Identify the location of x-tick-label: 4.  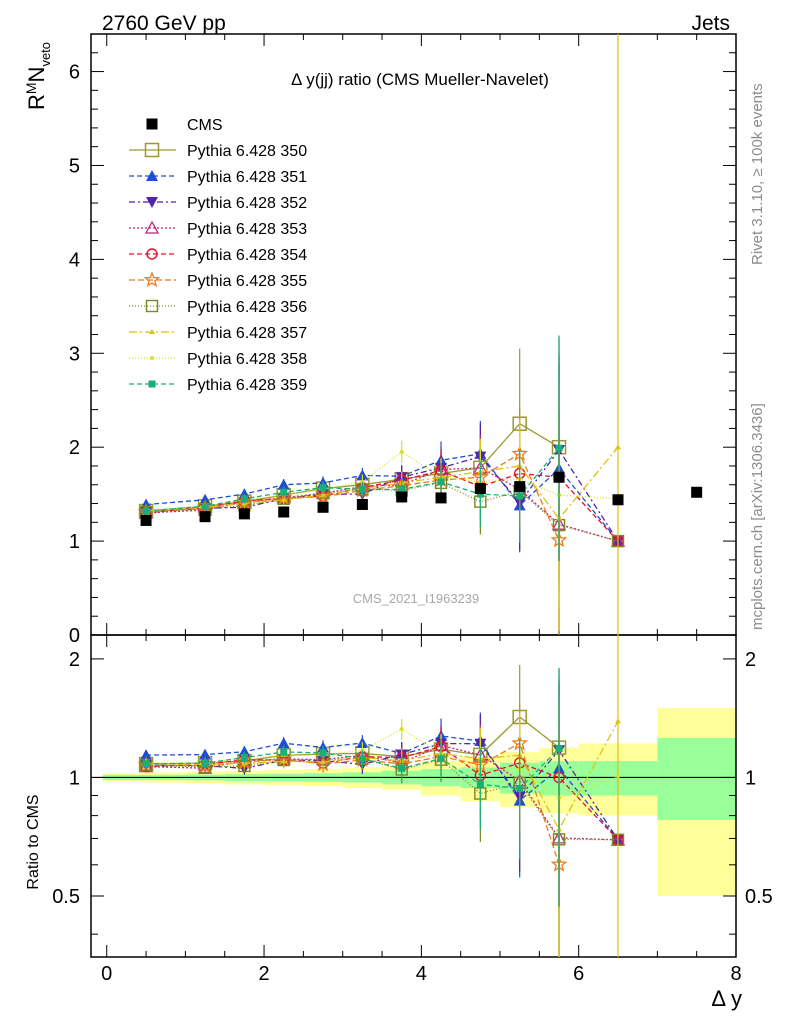
(421, 974).